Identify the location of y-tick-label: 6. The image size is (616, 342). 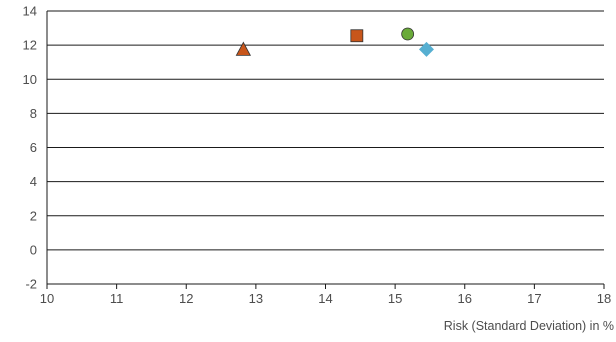
(33, 147).